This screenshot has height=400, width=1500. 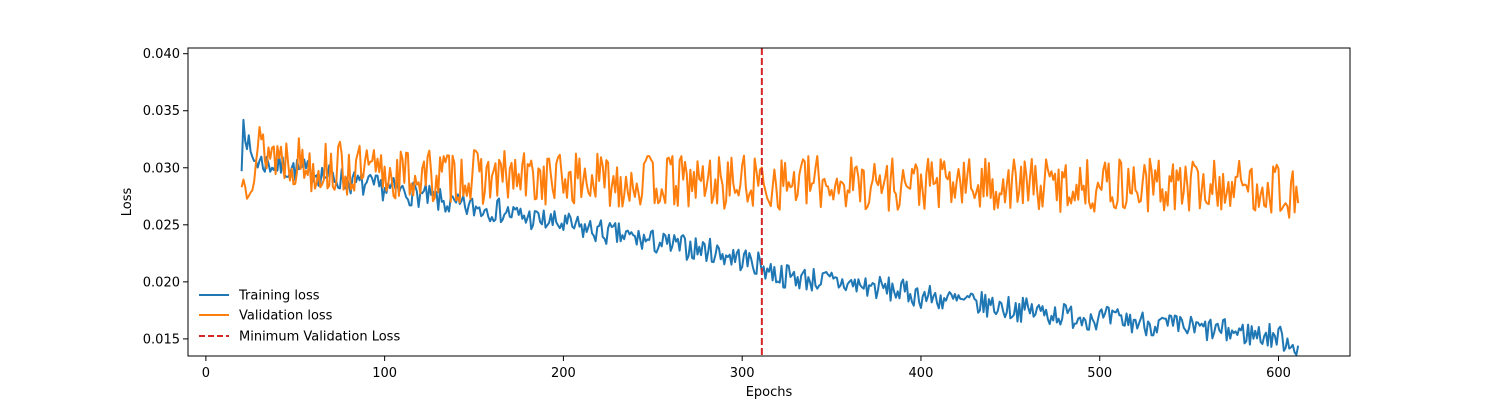 I want to click on x-tick-label: 200, so click(x=563, y=373).